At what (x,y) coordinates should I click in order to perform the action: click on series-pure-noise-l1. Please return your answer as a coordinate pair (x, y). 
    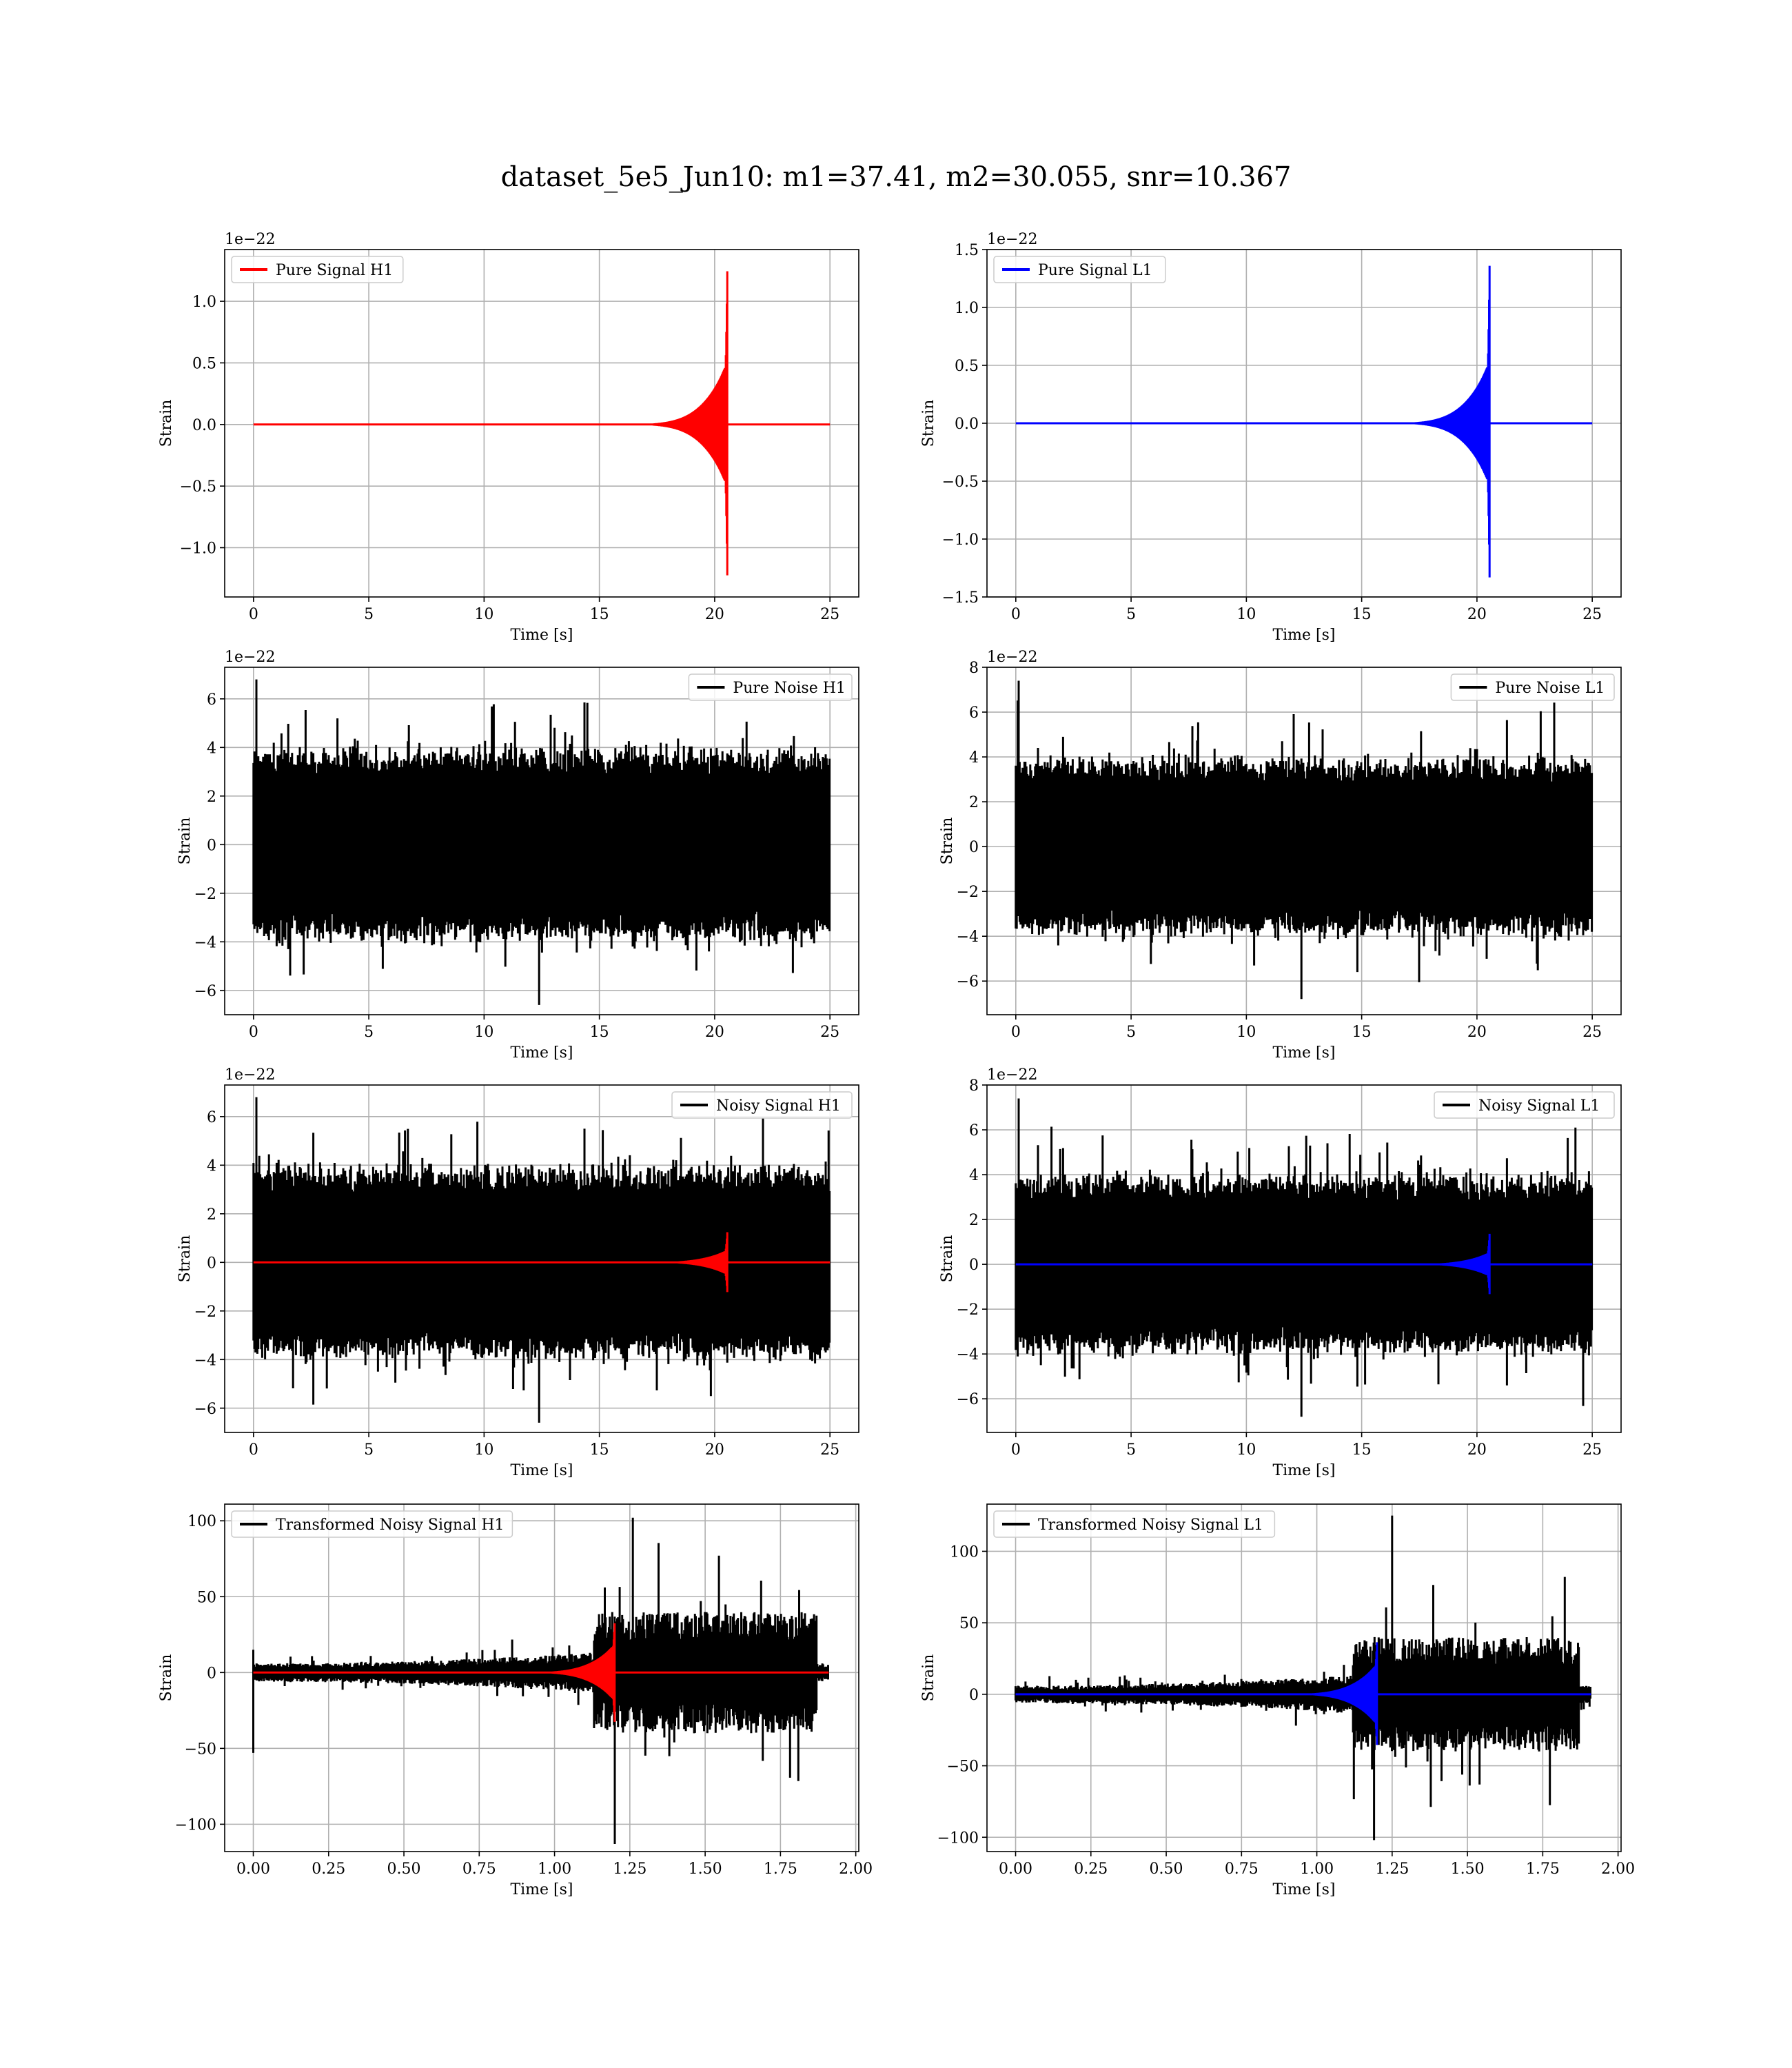
    Looking at the image, I should click on (1304, 840).